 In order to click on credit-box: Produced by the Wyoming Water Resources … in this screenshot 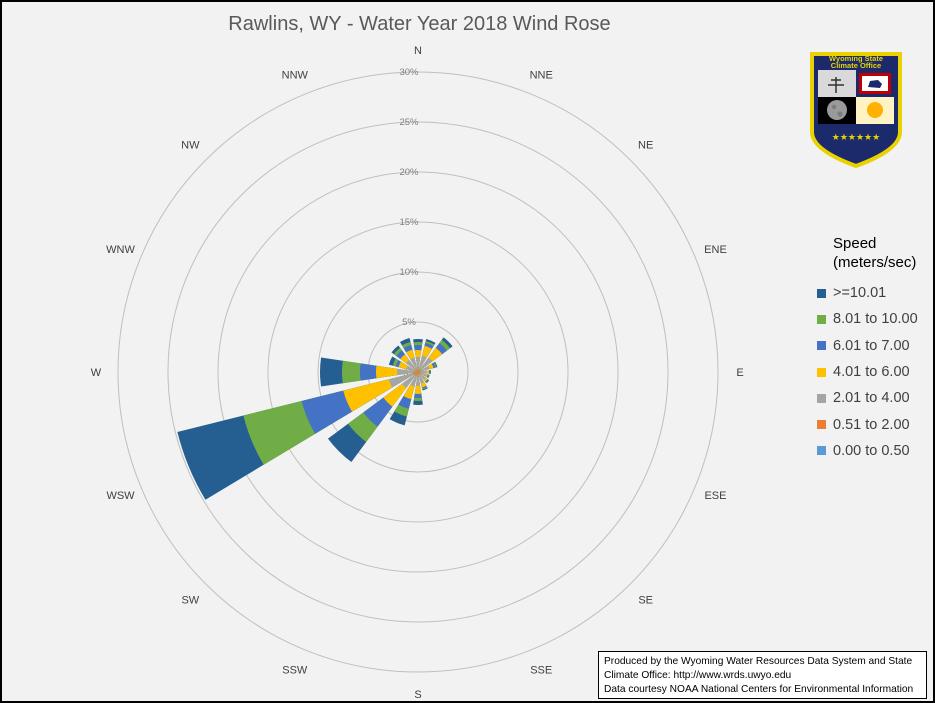, I will do `click(762, 675)`.